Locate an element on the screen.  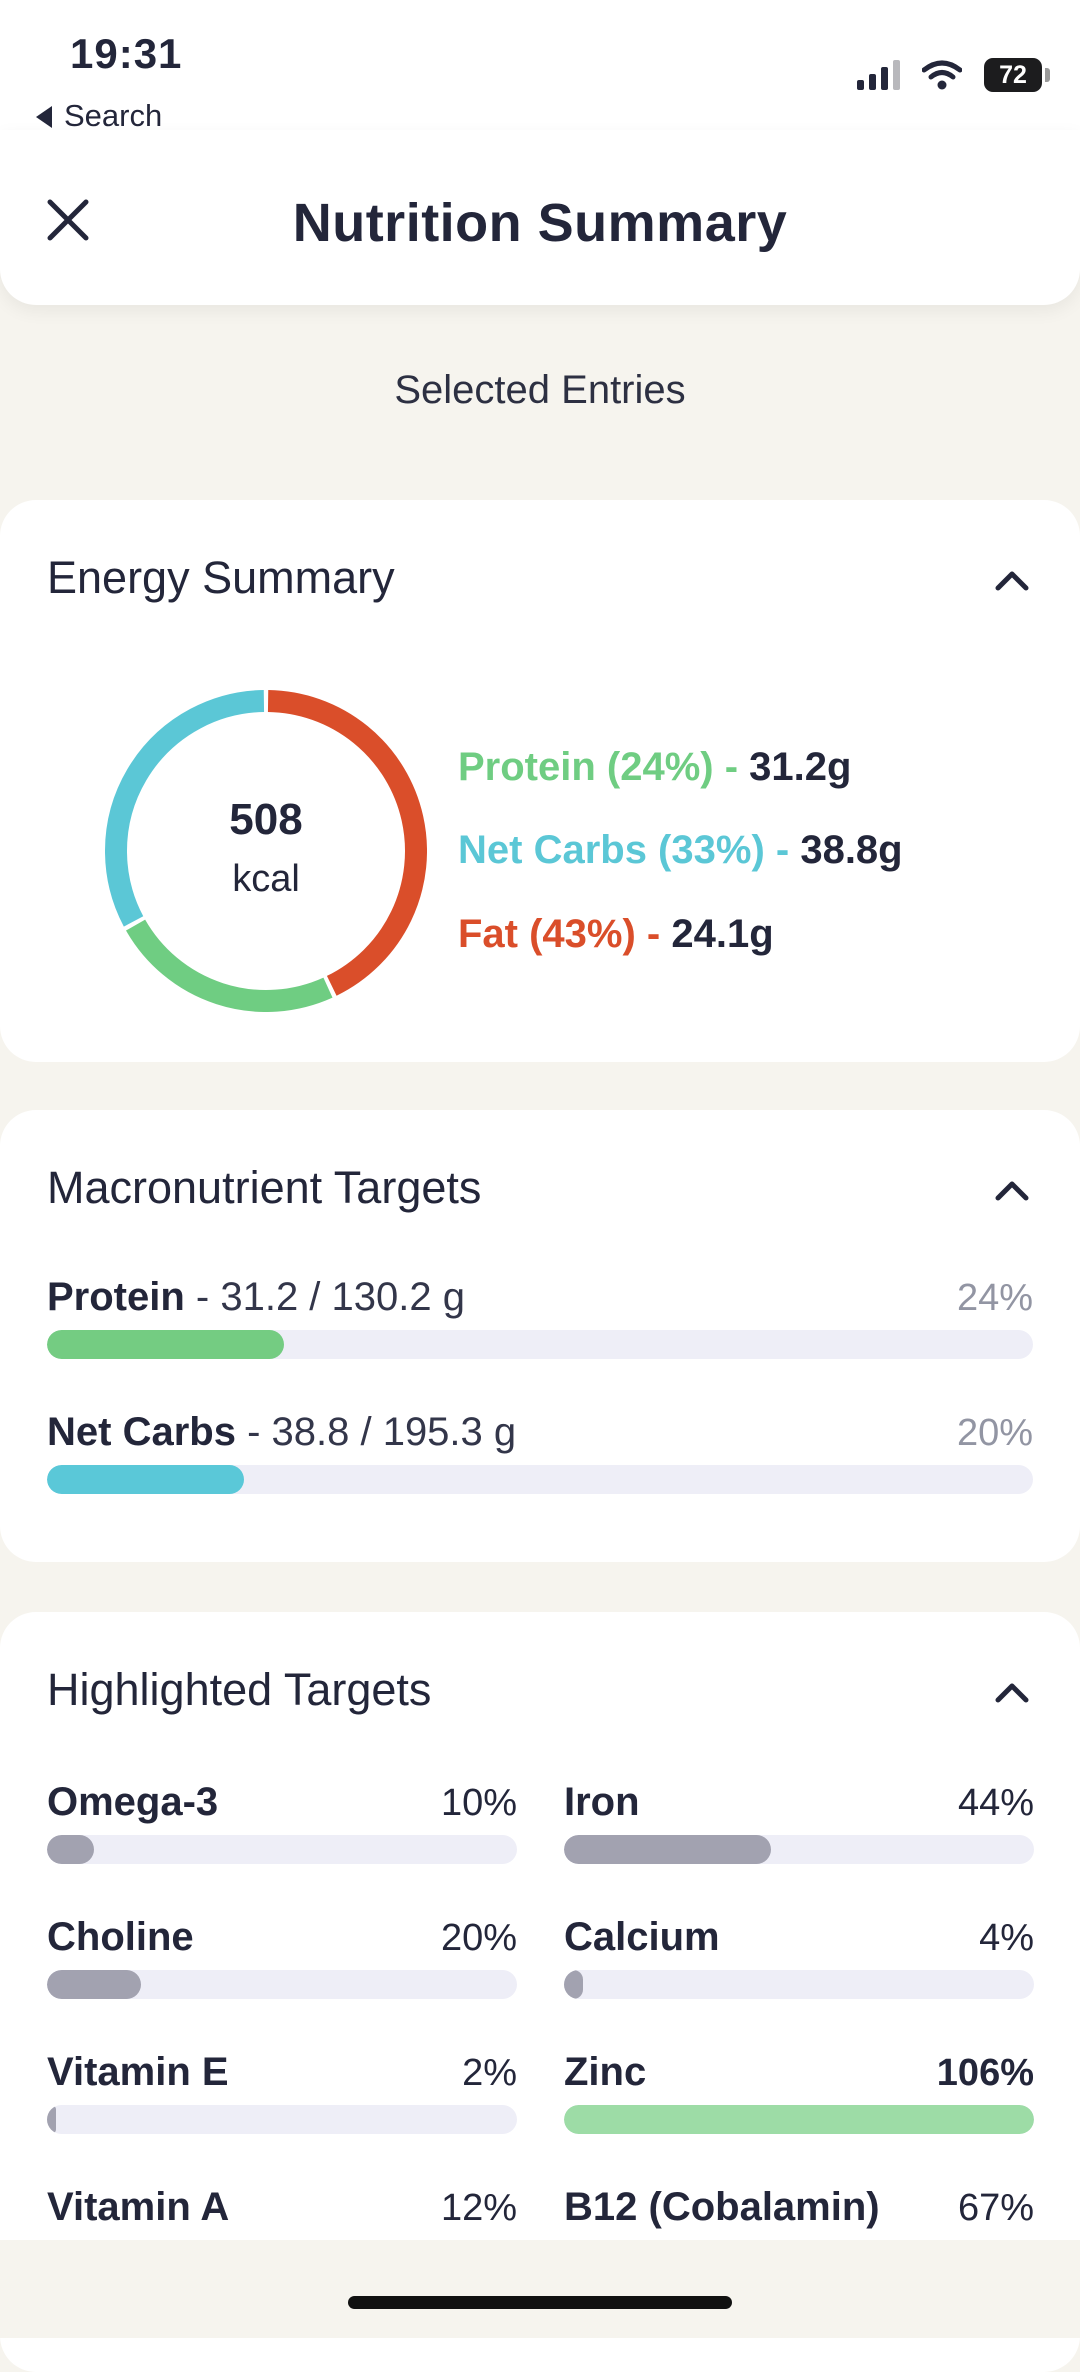
back-label: Search is located at coordinates (113, 115).